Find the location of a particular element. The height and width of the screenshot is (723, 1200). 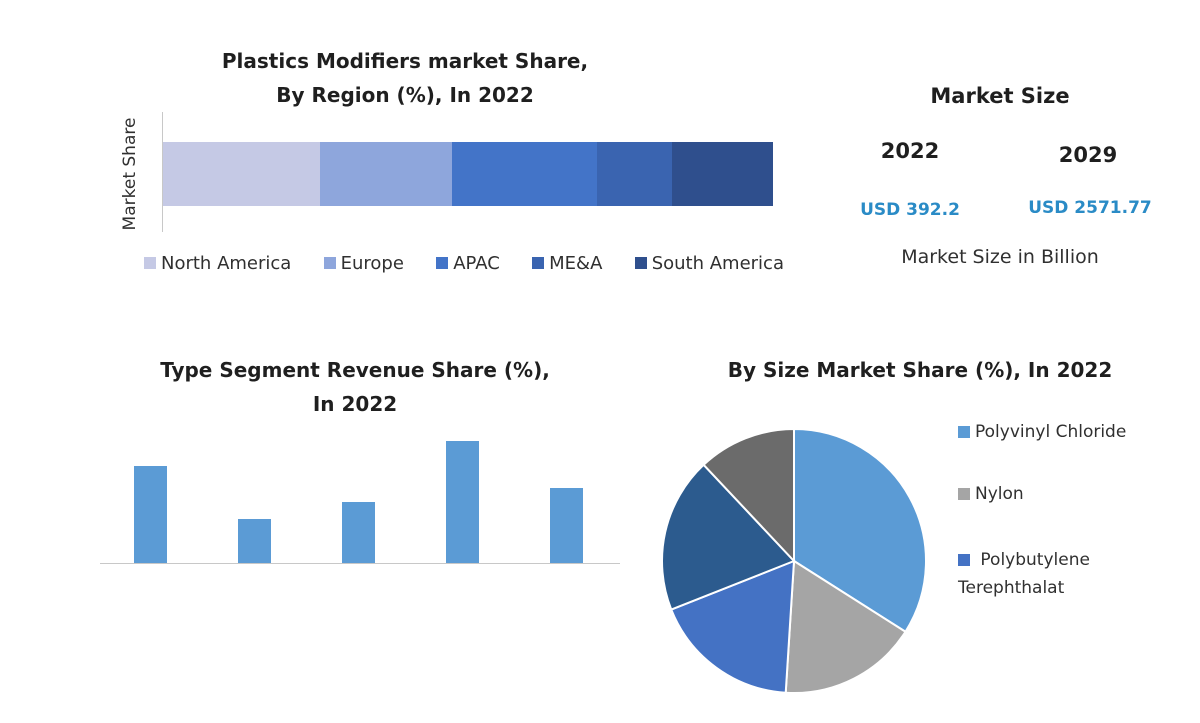

market-size-year-2029: 2029 is located at coordinates (1088, 155).